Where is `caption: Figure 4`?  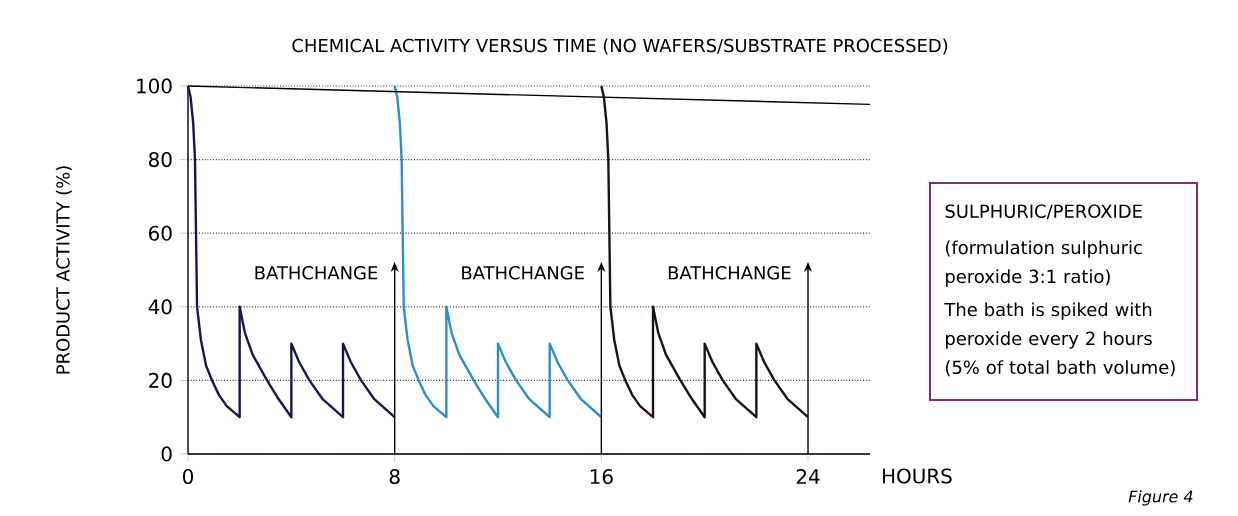
caption: Figure 4 is located at coordinates (1160, 498).